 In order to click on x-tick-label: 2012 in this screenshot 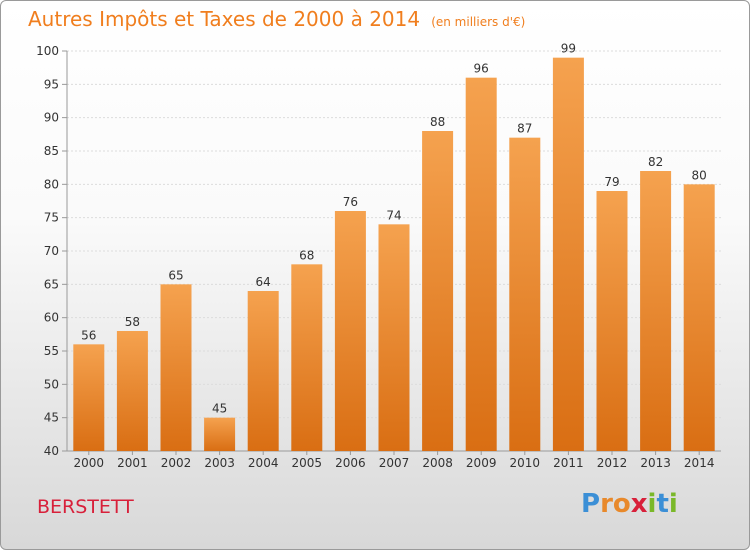, I will do `click(612, 463)`.